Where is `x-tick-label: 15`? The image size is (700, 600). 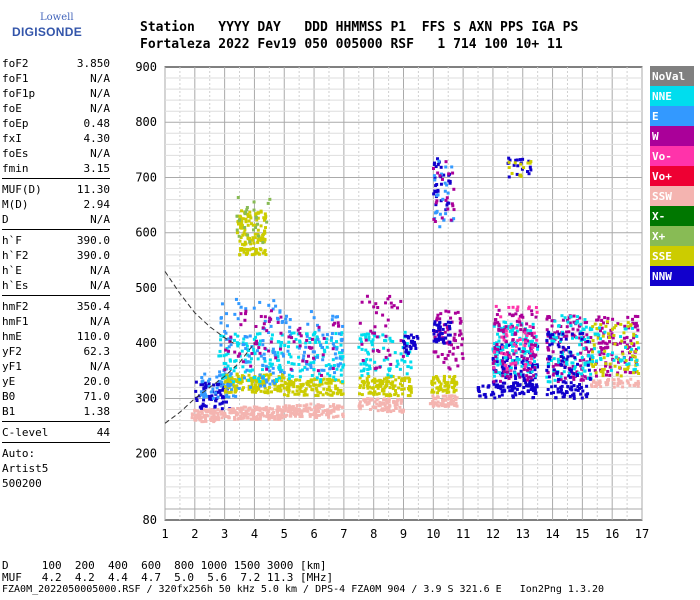 x-tick-label: 15 is located at coordinates (582, 534).